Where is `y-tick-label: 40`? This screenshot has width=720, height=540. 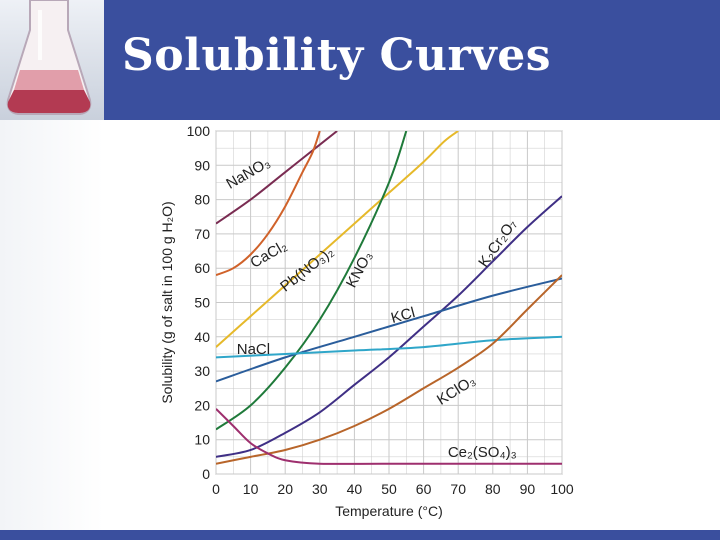 y-tick-label: 40 is located at coordinates (202, 337).